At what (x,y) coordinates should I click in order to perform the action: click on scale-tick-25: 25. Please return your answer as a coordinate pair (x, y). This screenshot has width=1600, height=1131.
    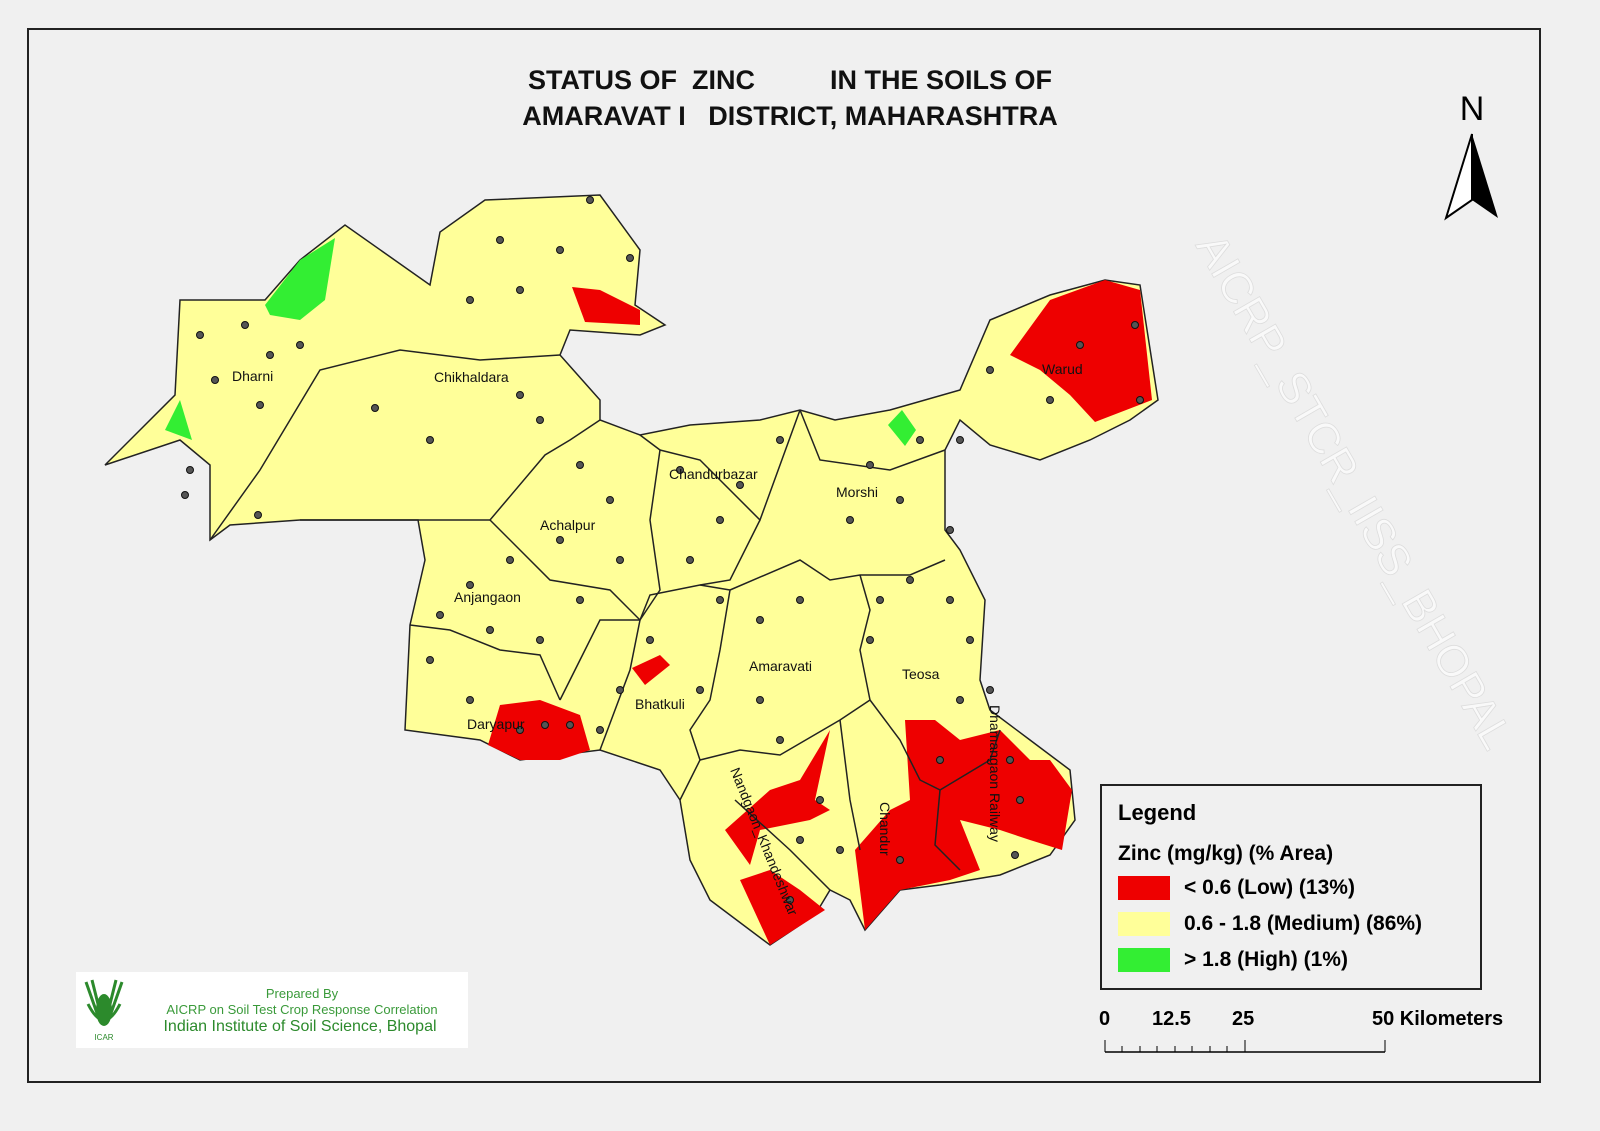
    Looking at the image, I should click on (1243, 1019).